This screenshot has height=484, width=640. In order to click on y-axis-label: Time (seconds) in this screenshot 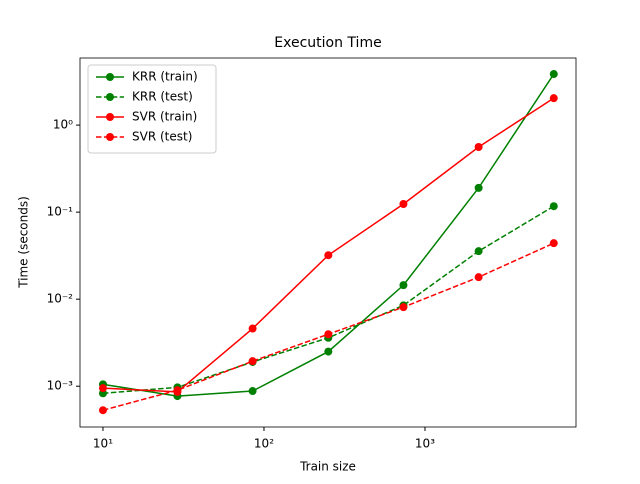, I will do `click(24, 242)`.